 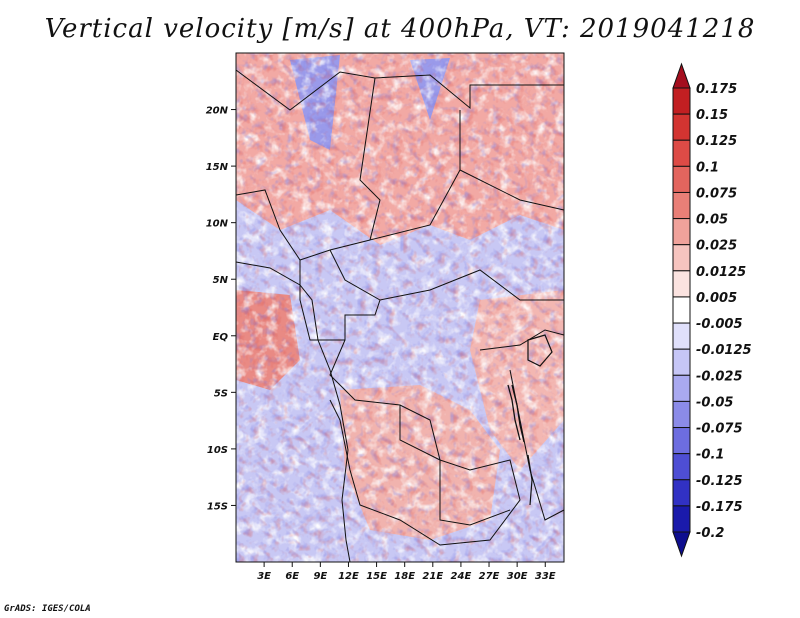 What do you see at coordinates (221, 393) in the screenshot?
I see `lat-tick-label: 5S` at bounding box center [221, 393].